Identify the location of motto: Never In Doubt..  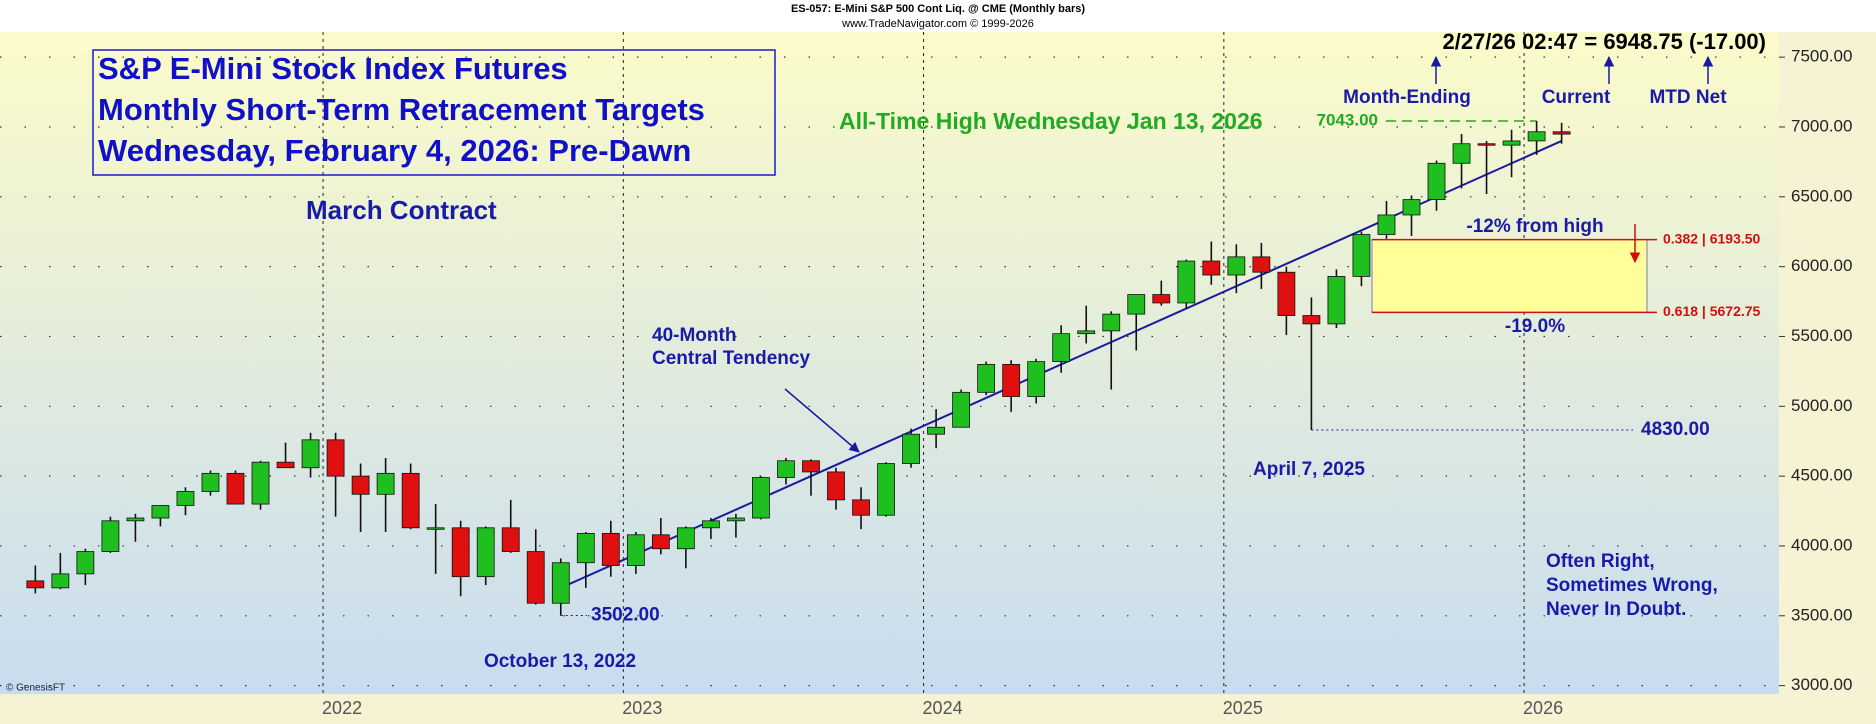
(1616, 609).